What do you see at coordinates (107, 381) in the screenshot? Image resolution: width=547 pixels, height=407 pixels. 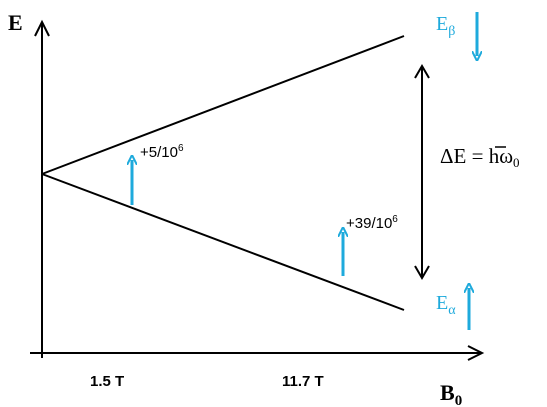 I see `tick-label-1-5T: 1.5 T` at bounding box center [107, 381].